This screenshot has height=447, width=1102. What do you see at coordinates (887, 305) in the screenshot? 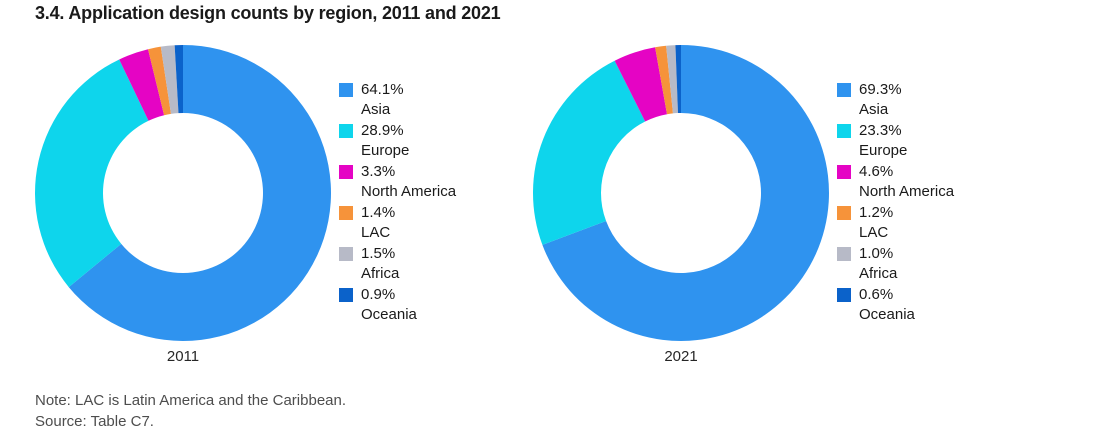
I see `legend-text: 0.6% Oceania` at bounding box center [887, 305].